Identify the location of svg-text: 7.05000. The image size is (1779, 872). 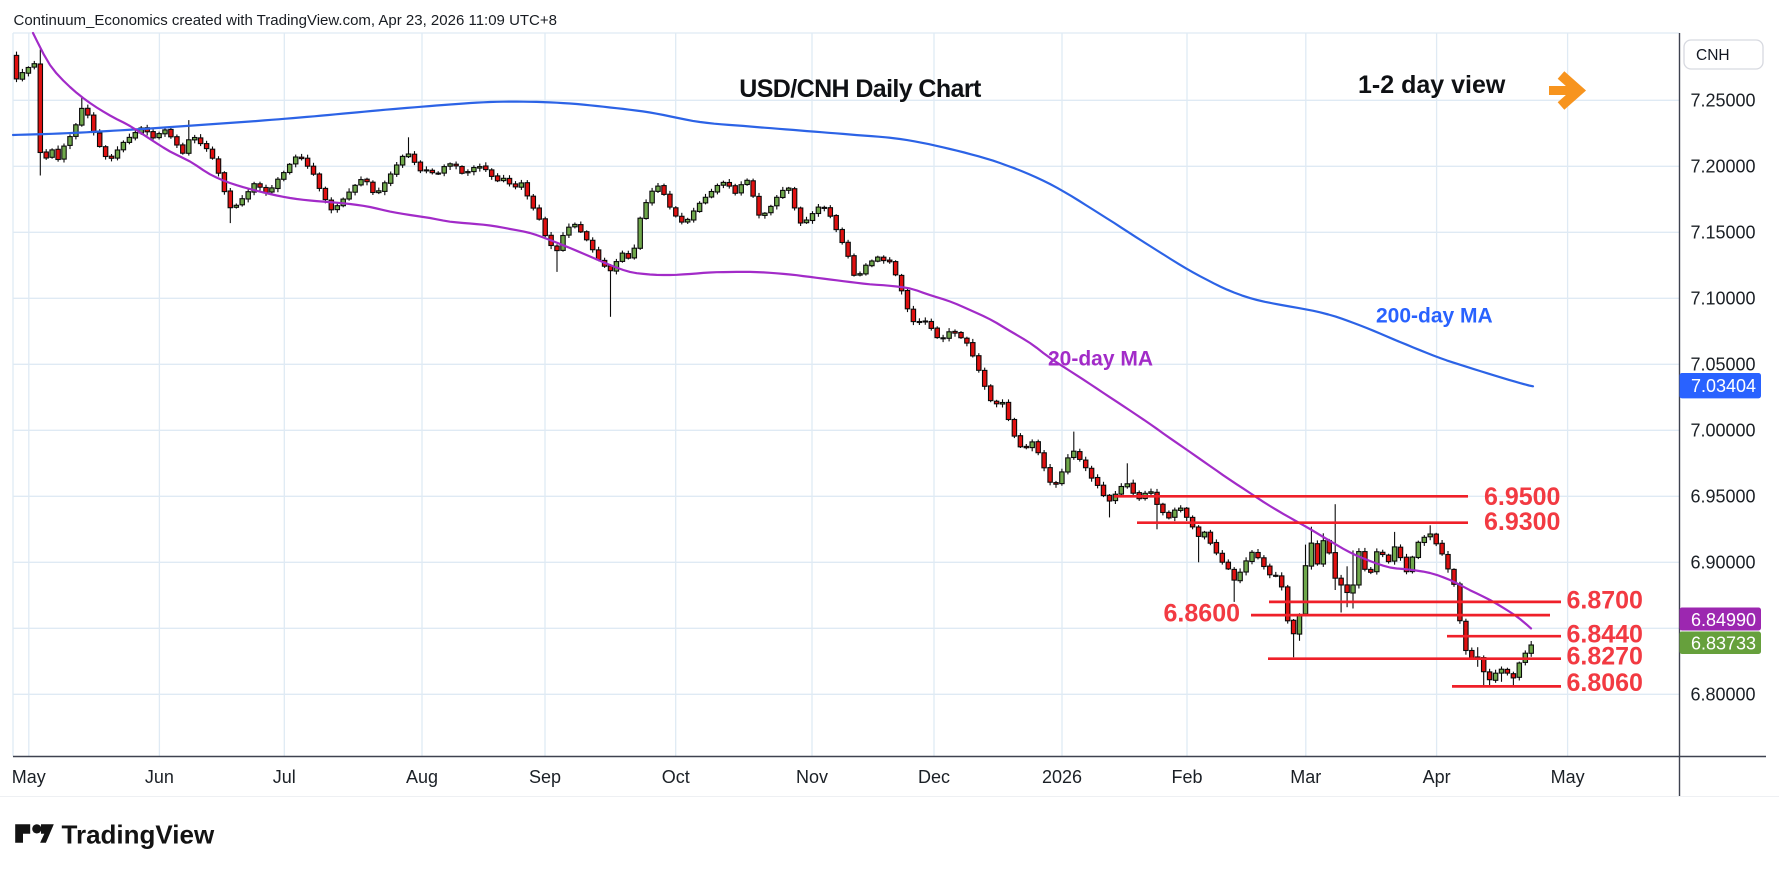
(1723, 365).